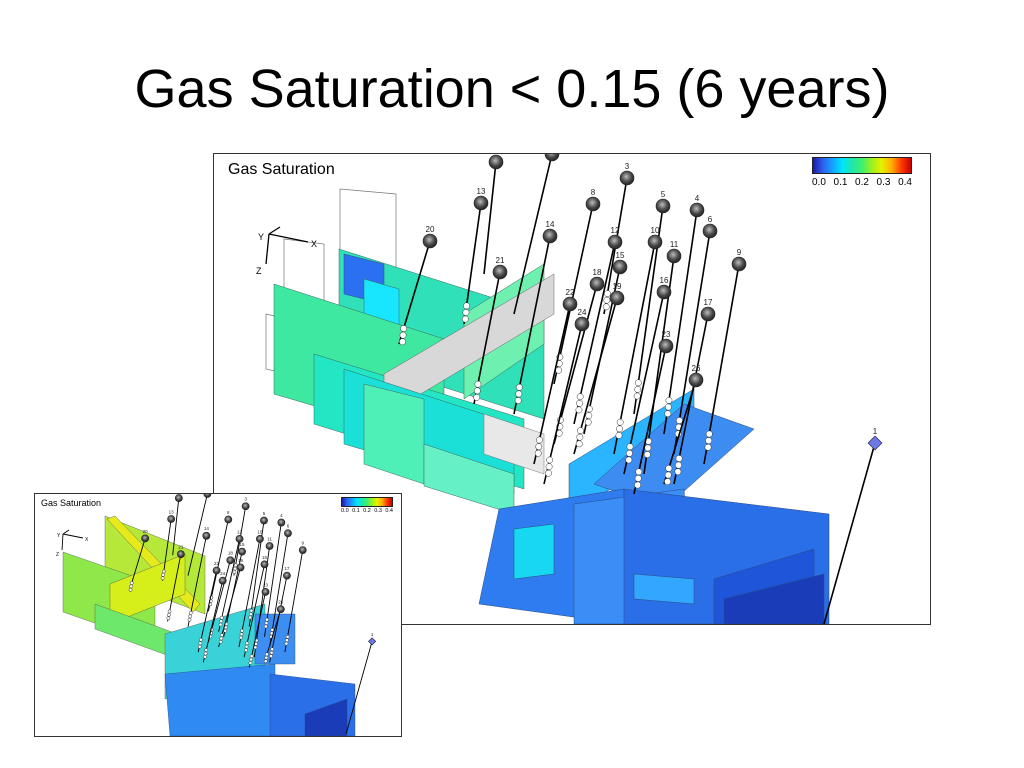 This screenshot has width=1024, height=768. What do you see at coordinates (146, 531) in the screenshot?
I see `well-label: 20` at bounding box center [146, 531].